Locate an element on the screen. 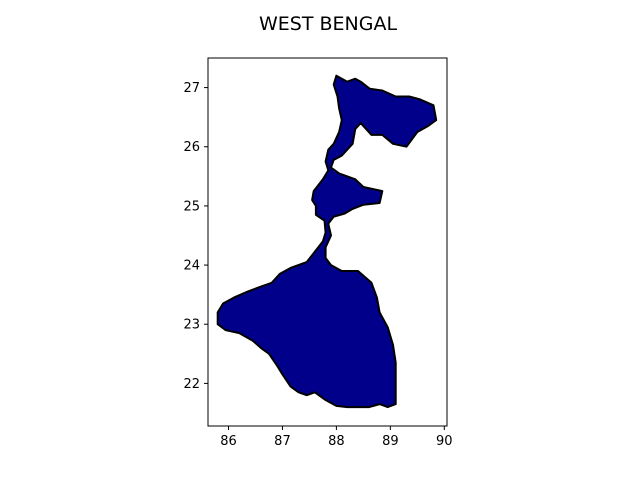  x-tick-label: 86 is located at coordinates (228, 441).